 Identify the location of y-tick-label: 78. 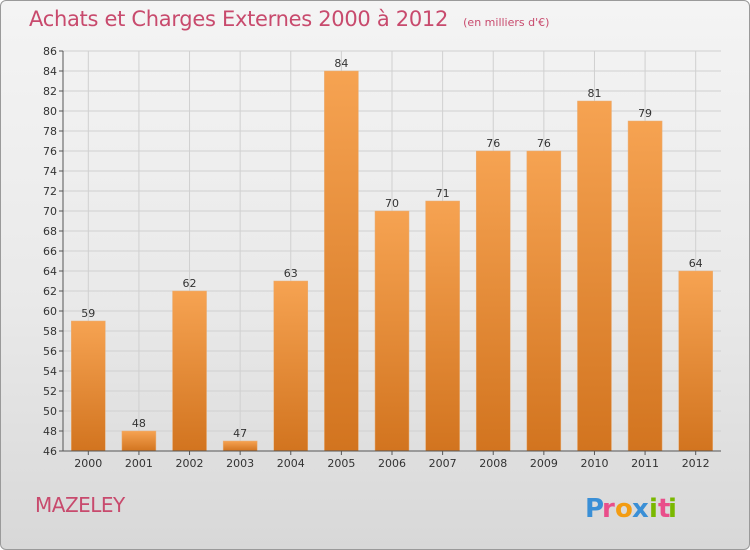
(50, 131).